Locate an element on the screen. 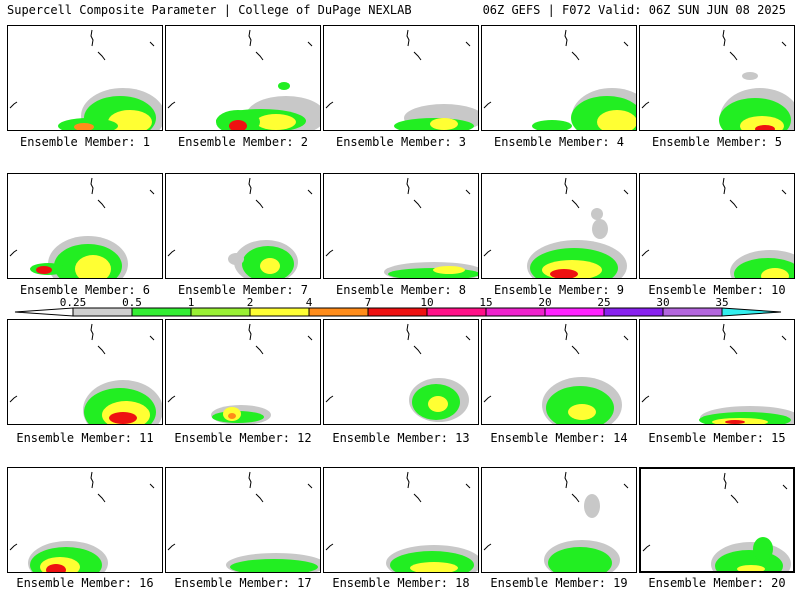 Image resolution: width=800 pixels, height=600 pixels. ensemble-member-label: Ensemble Member: 3 is located at coordinates (401, 142).